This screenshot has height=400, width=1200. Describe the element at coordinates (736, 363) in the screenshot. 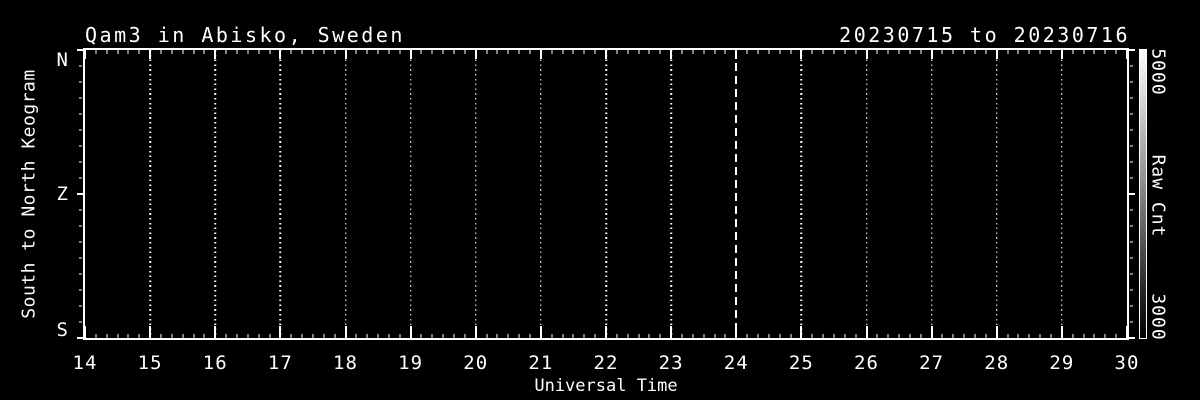

I see `x-tick-label: 24` at that location.